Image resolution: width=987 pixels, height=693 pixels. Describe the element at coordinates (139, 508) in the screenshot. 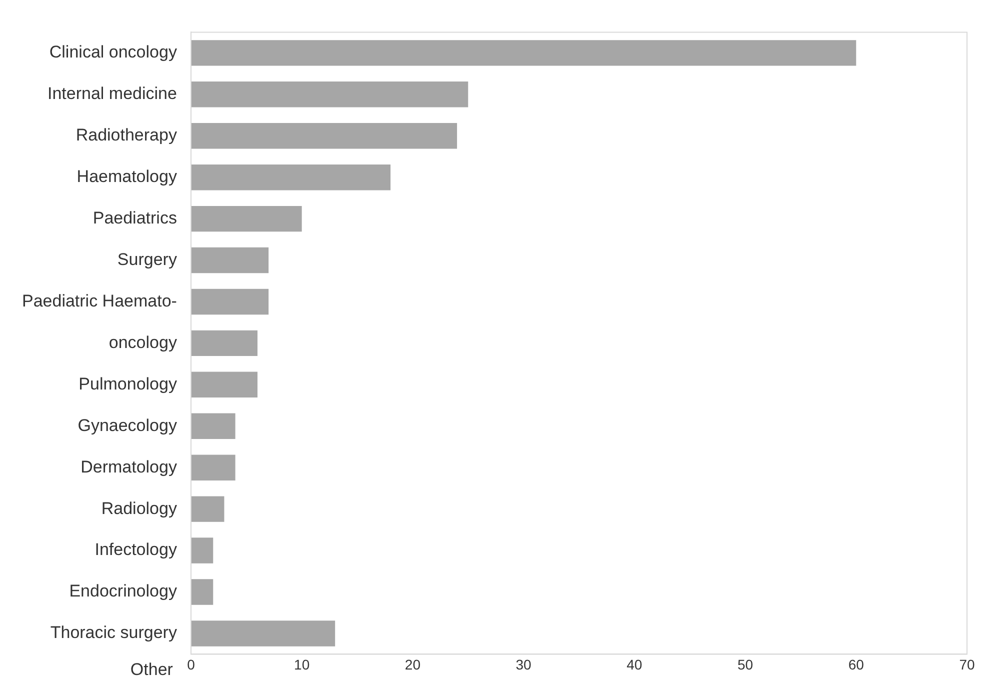

I see `y-tick-label: Radiology` at that location.